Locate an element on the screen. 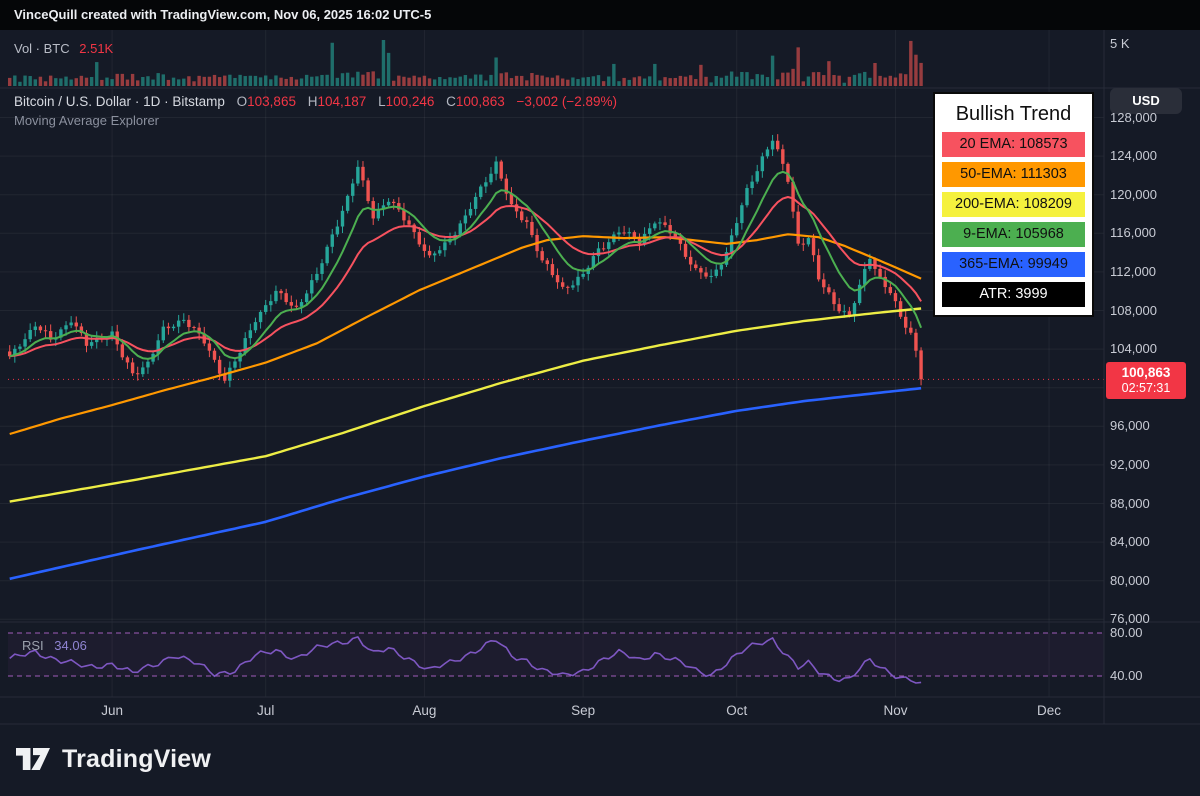 The height and width of the screenshot is (796, 1200). volume-label: Vol · BTC is located at coordinates (42, 48).